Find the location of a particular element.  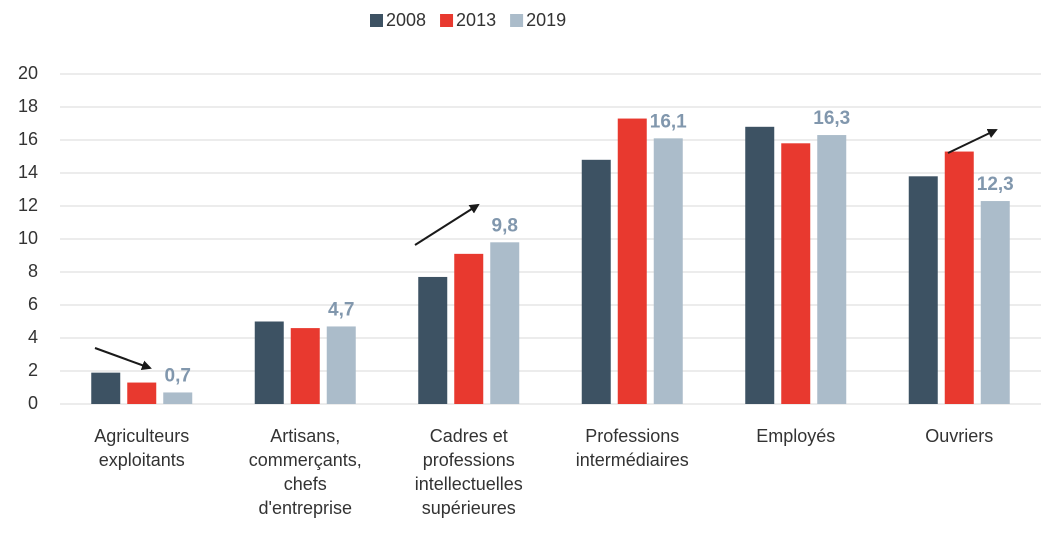

x-tick-label: Artisans, commerçants, chefs d'entreprise is located at coordinates (305, 472).